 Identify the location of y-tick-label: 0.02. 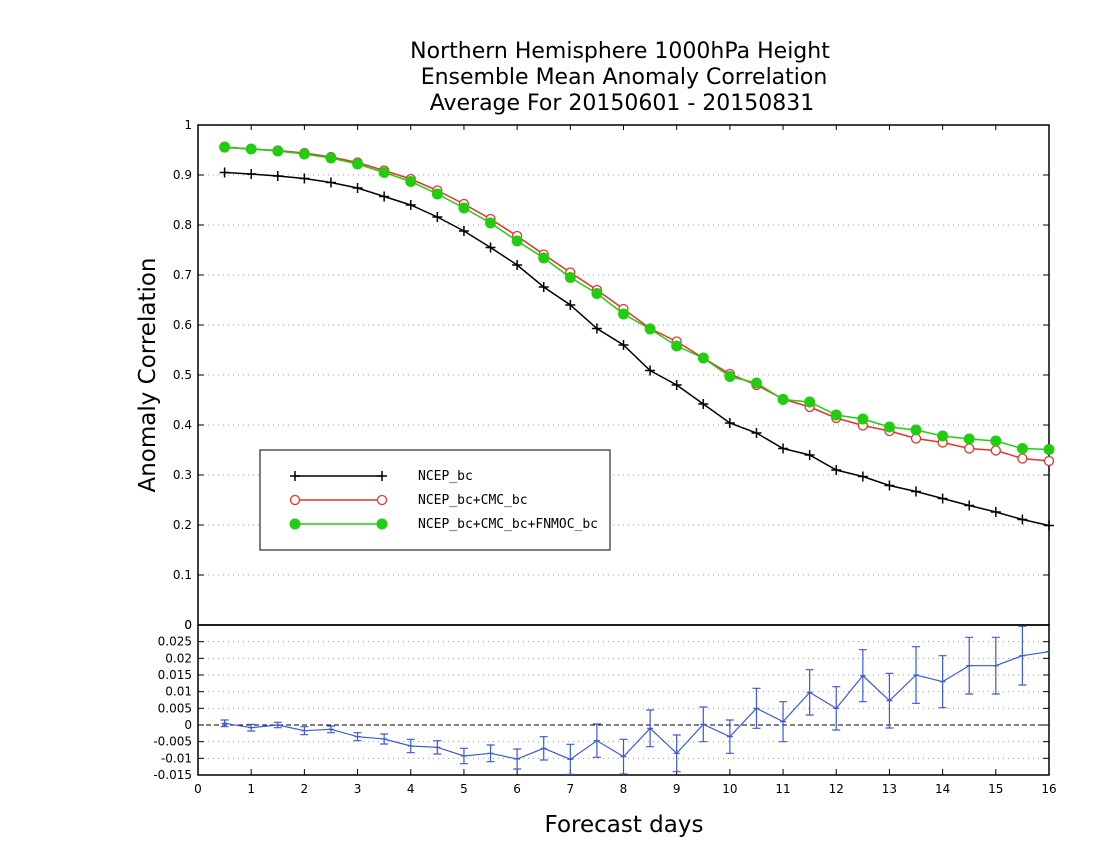
(178, 658).